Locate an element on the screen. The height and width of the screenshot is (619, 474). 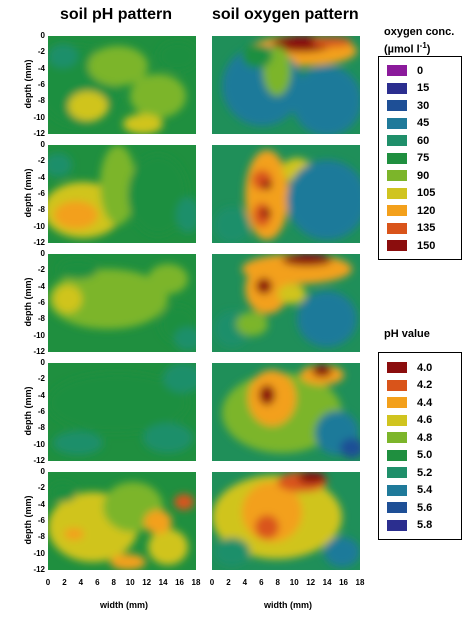
x-tick-label: 2 is located at coordinates (228, 582).